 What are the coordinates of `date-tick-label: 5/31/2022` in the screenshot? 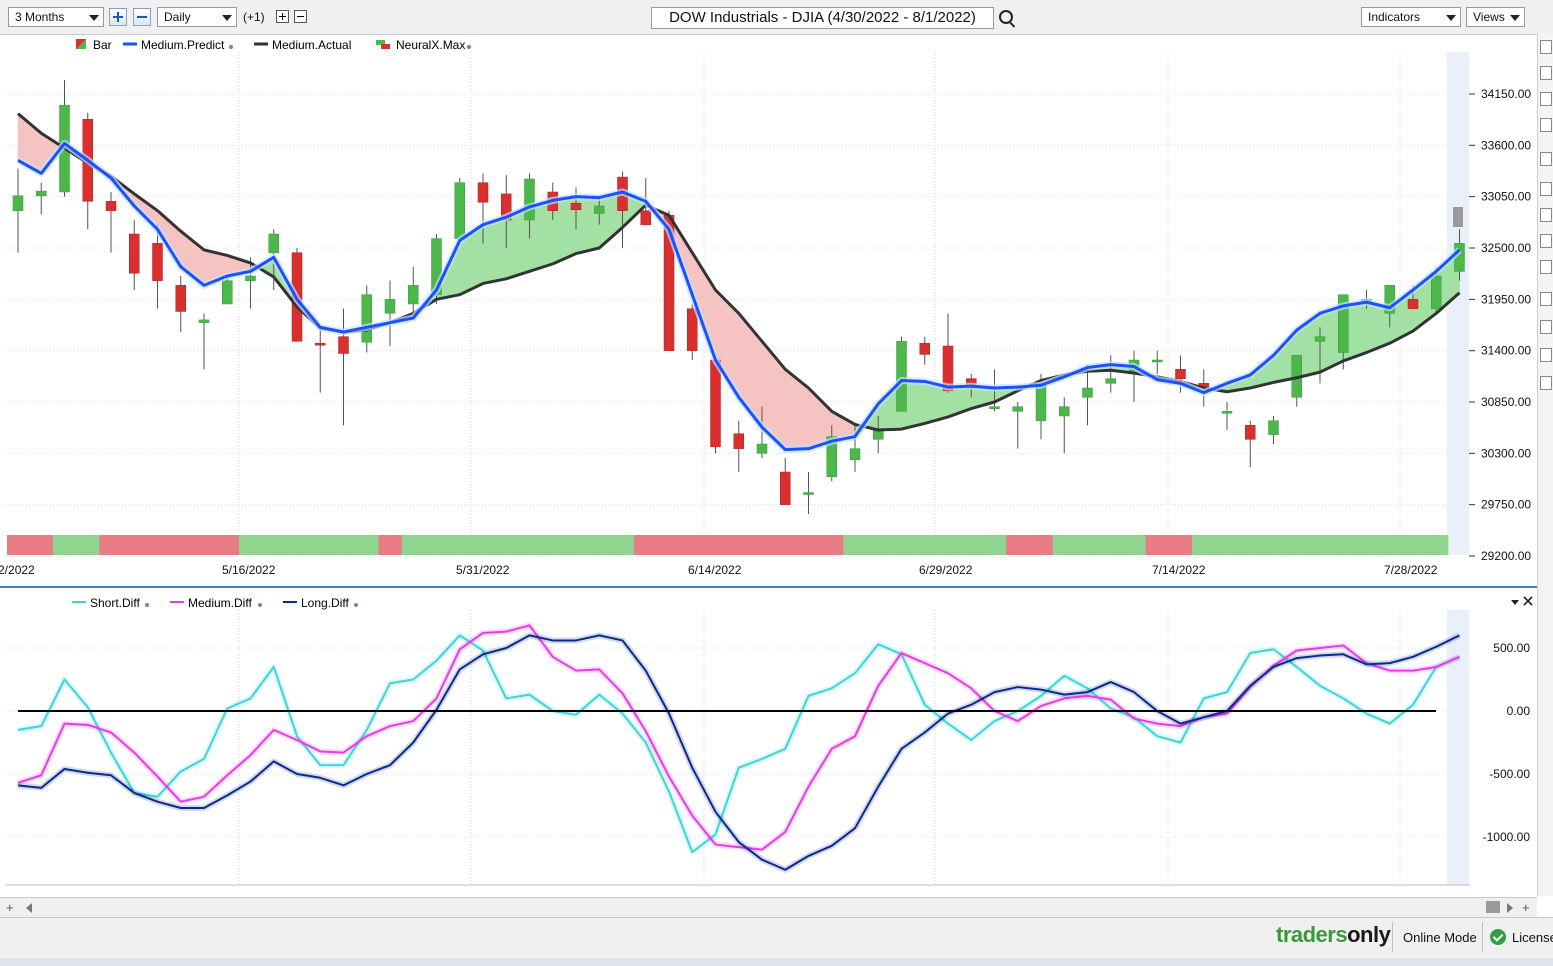 It's located at (483, 570).